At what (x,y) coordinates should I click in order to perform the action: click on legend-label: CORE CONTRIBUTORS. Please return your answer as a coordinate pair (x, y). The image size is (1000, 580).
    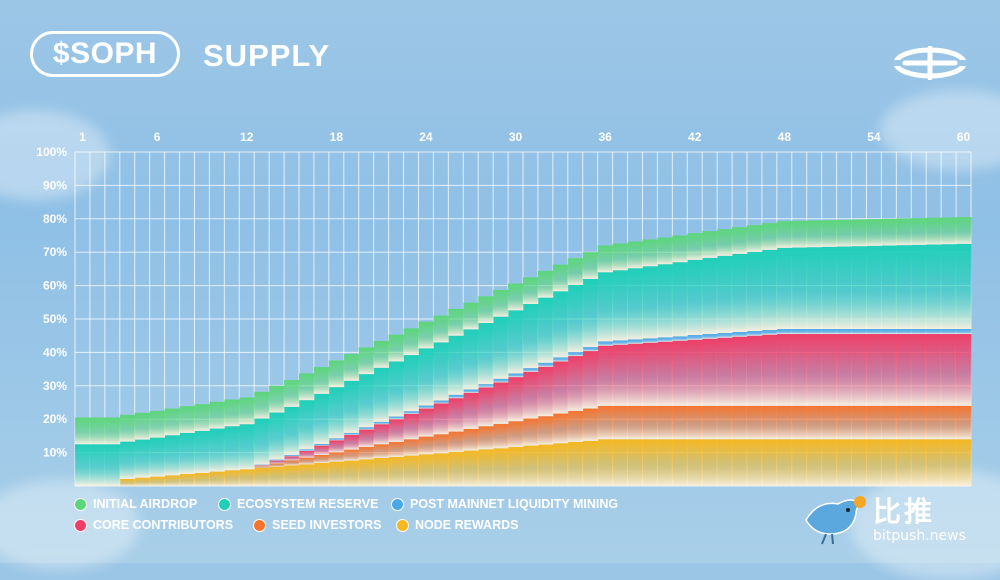
    Looking at the image, I should click on (163, 525).